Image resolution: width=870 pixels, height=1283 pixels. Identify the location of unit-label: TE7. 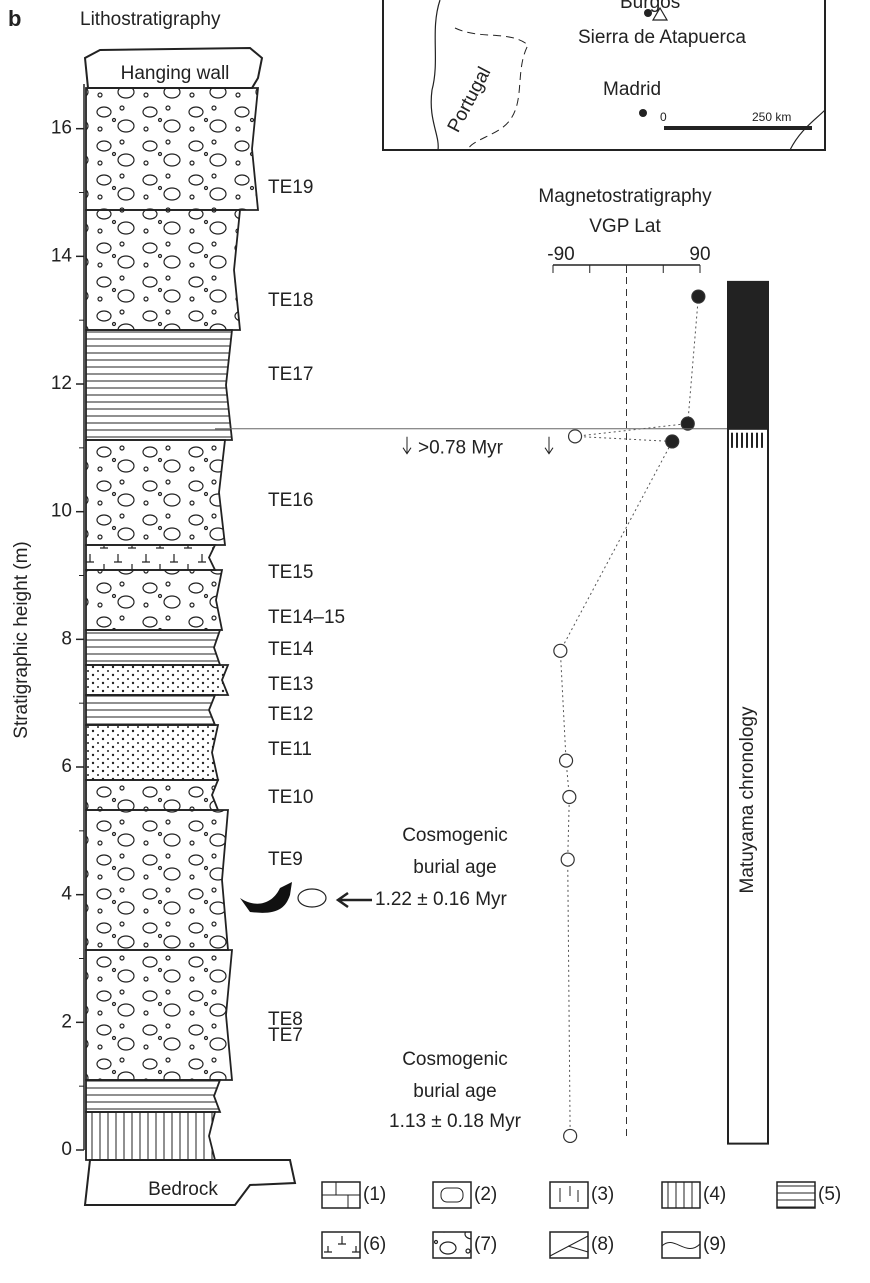
(285, 1035).